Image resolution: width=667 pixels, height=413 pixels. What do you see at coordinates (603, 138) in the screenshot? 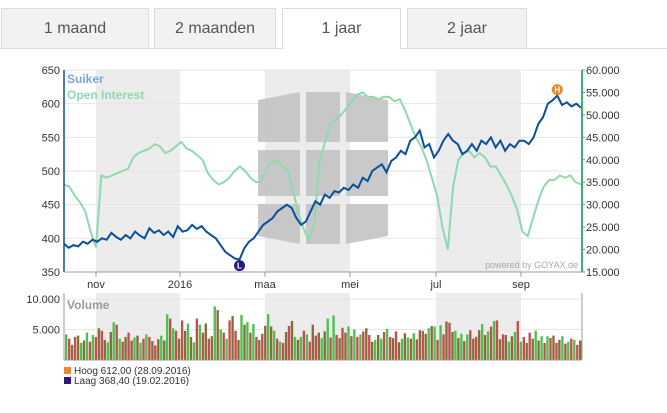
I see `right-y-tick-label: 45.000` at bounding box center [603, 138].